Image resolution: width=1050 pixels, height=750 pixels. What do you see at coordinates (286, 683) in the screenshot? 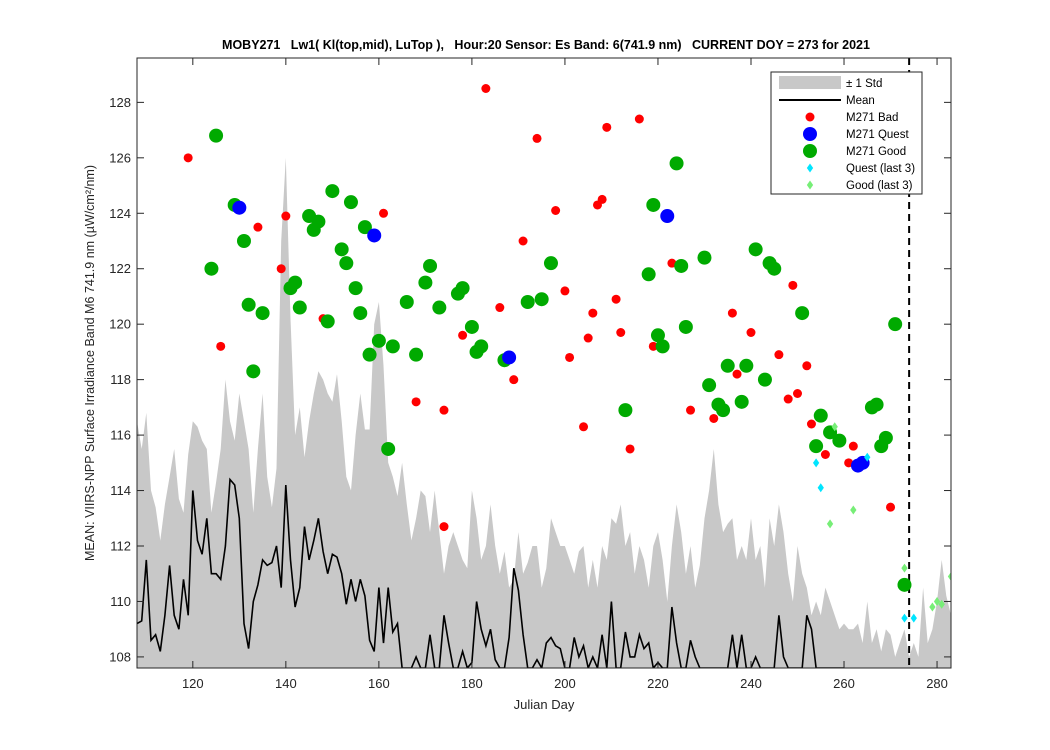
I see `x-tick-label: 140` at bounding box center [286, 683].